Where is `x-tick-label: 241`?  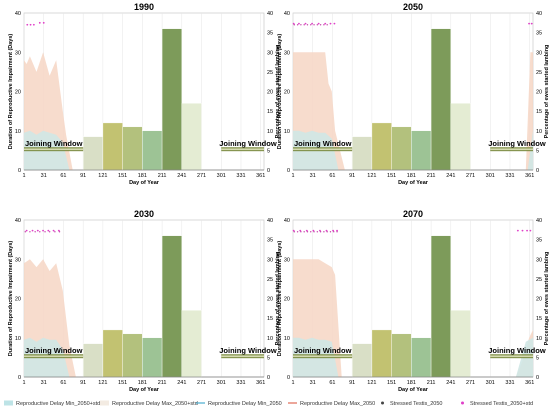
x-tick-label: 241 is located at coordinates (450, 176).